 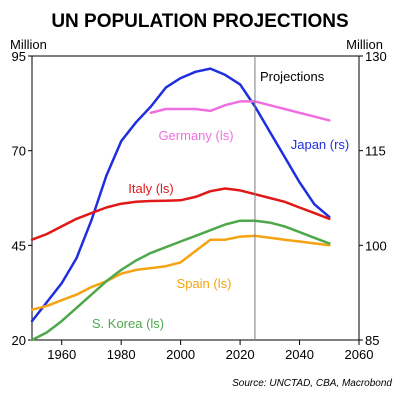 I want to click on series-line-germany-ls, so click(x=240, y=111).